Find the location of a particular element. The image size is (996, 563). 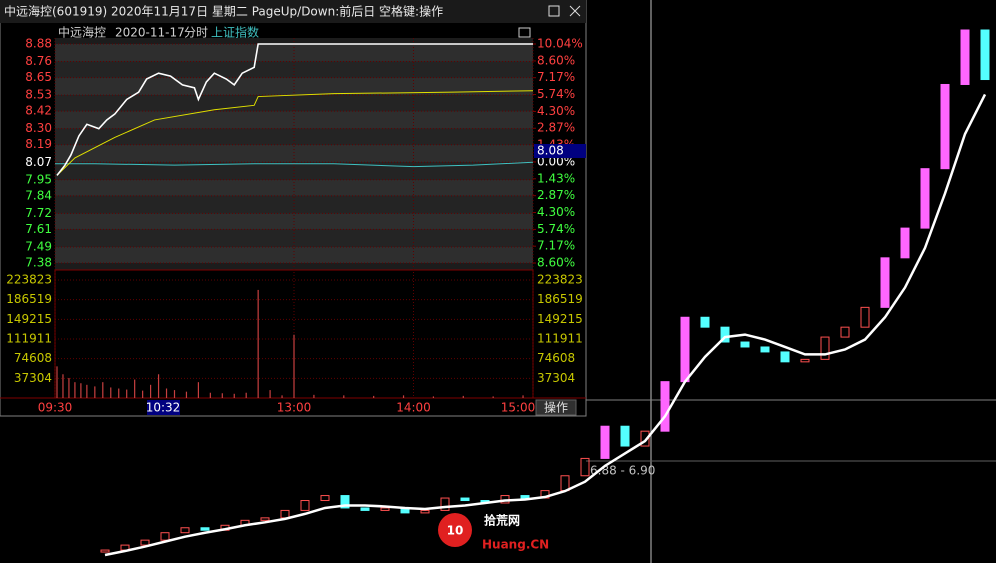

x-tick-label: 09:30 is located at coordinates (55, 408).